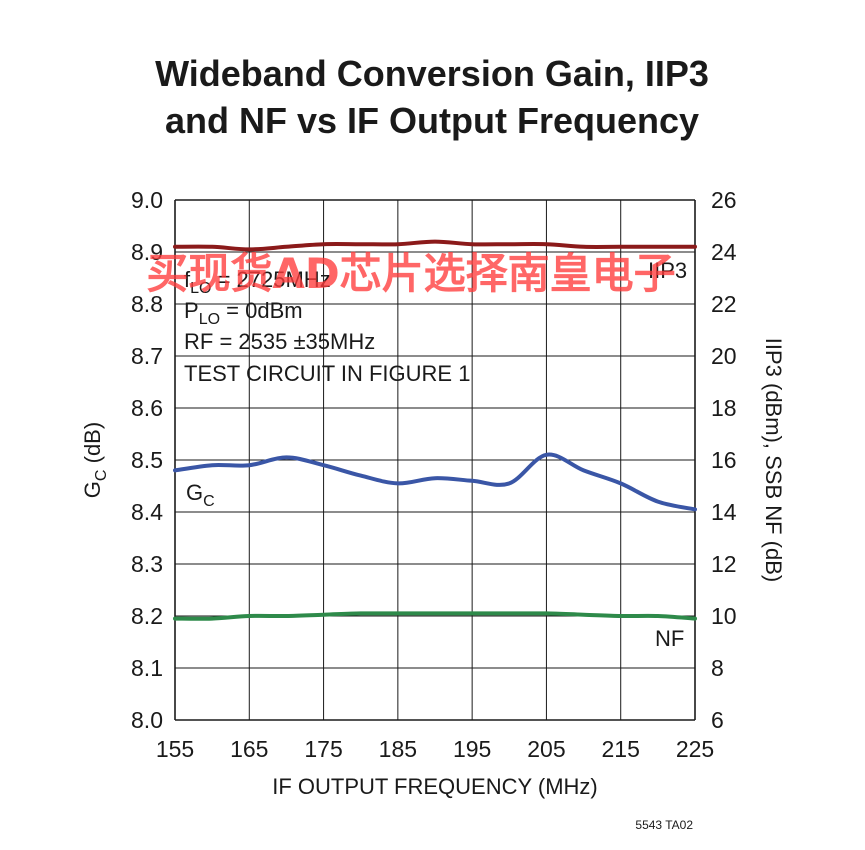 The height and width of the screenshot is (850, 865). I want to click on watermark-text: 买现货AD芯片选择南皇电子, so click(410, 273).